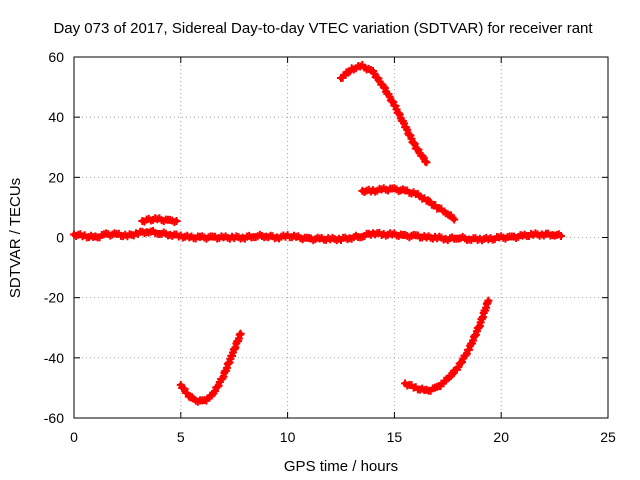  What do you see at coordinates (408, 204) in the screenshot?
I see `series-arc-afternoon-mid` at bounding box center [408, 204].